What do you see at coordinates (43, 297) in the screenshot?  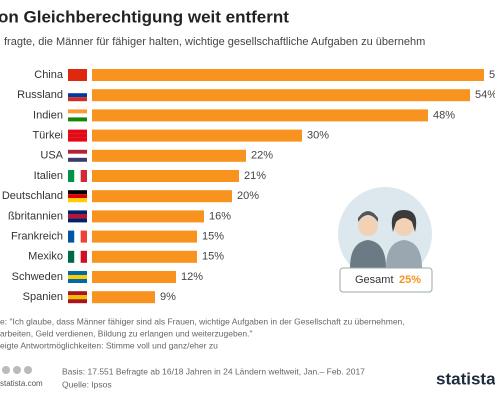 I see `category-label: Spanien` at bounding box center [43, 297].